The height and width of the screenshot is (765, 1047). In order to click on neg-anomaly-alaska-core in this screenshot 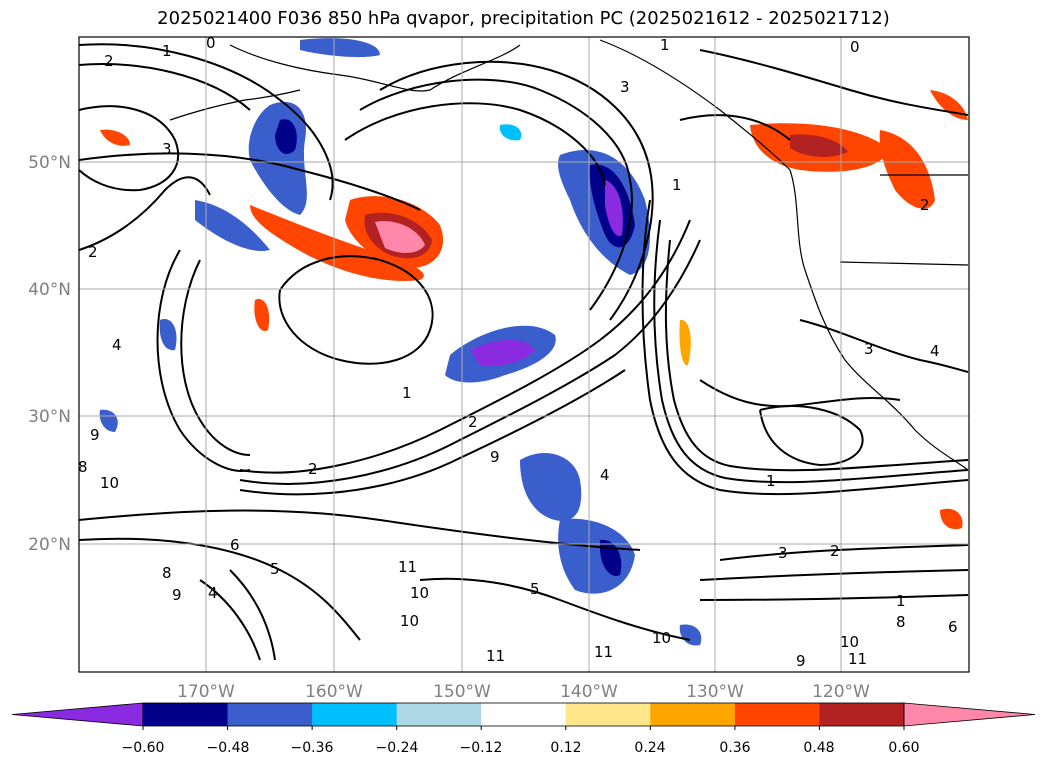, I will do `click(286, 137)`.